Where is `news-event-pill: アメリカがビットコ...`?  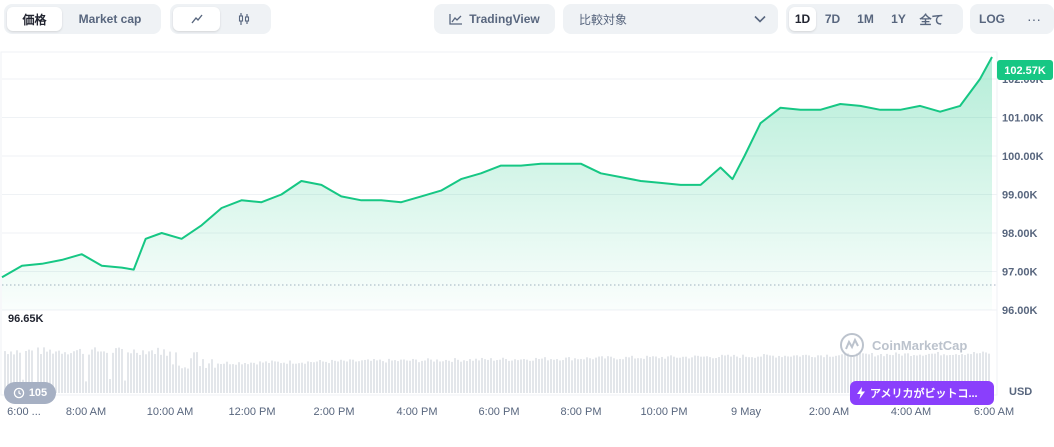
news-event-pill: アメリカがビットコ... is located at coordinates (922, 393).